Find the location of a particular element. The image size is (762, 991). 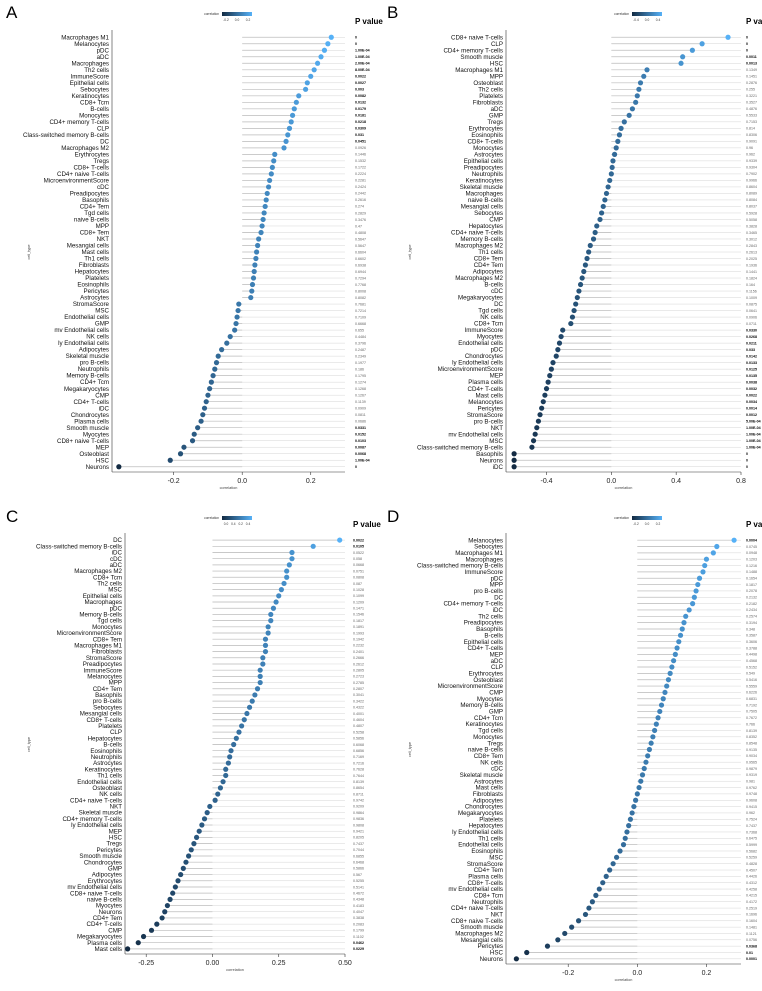

p-value-label: 0.0181 is located at coordinates (360, 116).